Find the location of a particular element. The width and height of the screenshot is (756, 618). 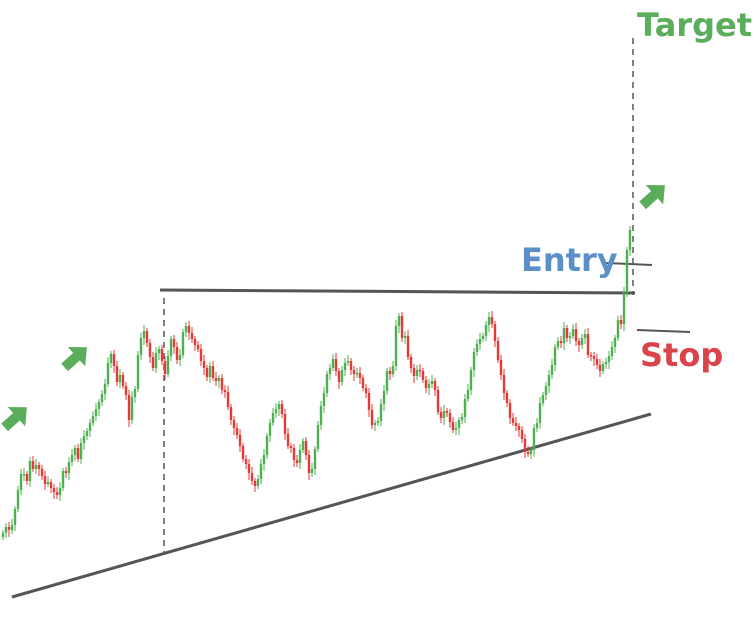

stop-label: Stop is located at coordinates (681, 355).